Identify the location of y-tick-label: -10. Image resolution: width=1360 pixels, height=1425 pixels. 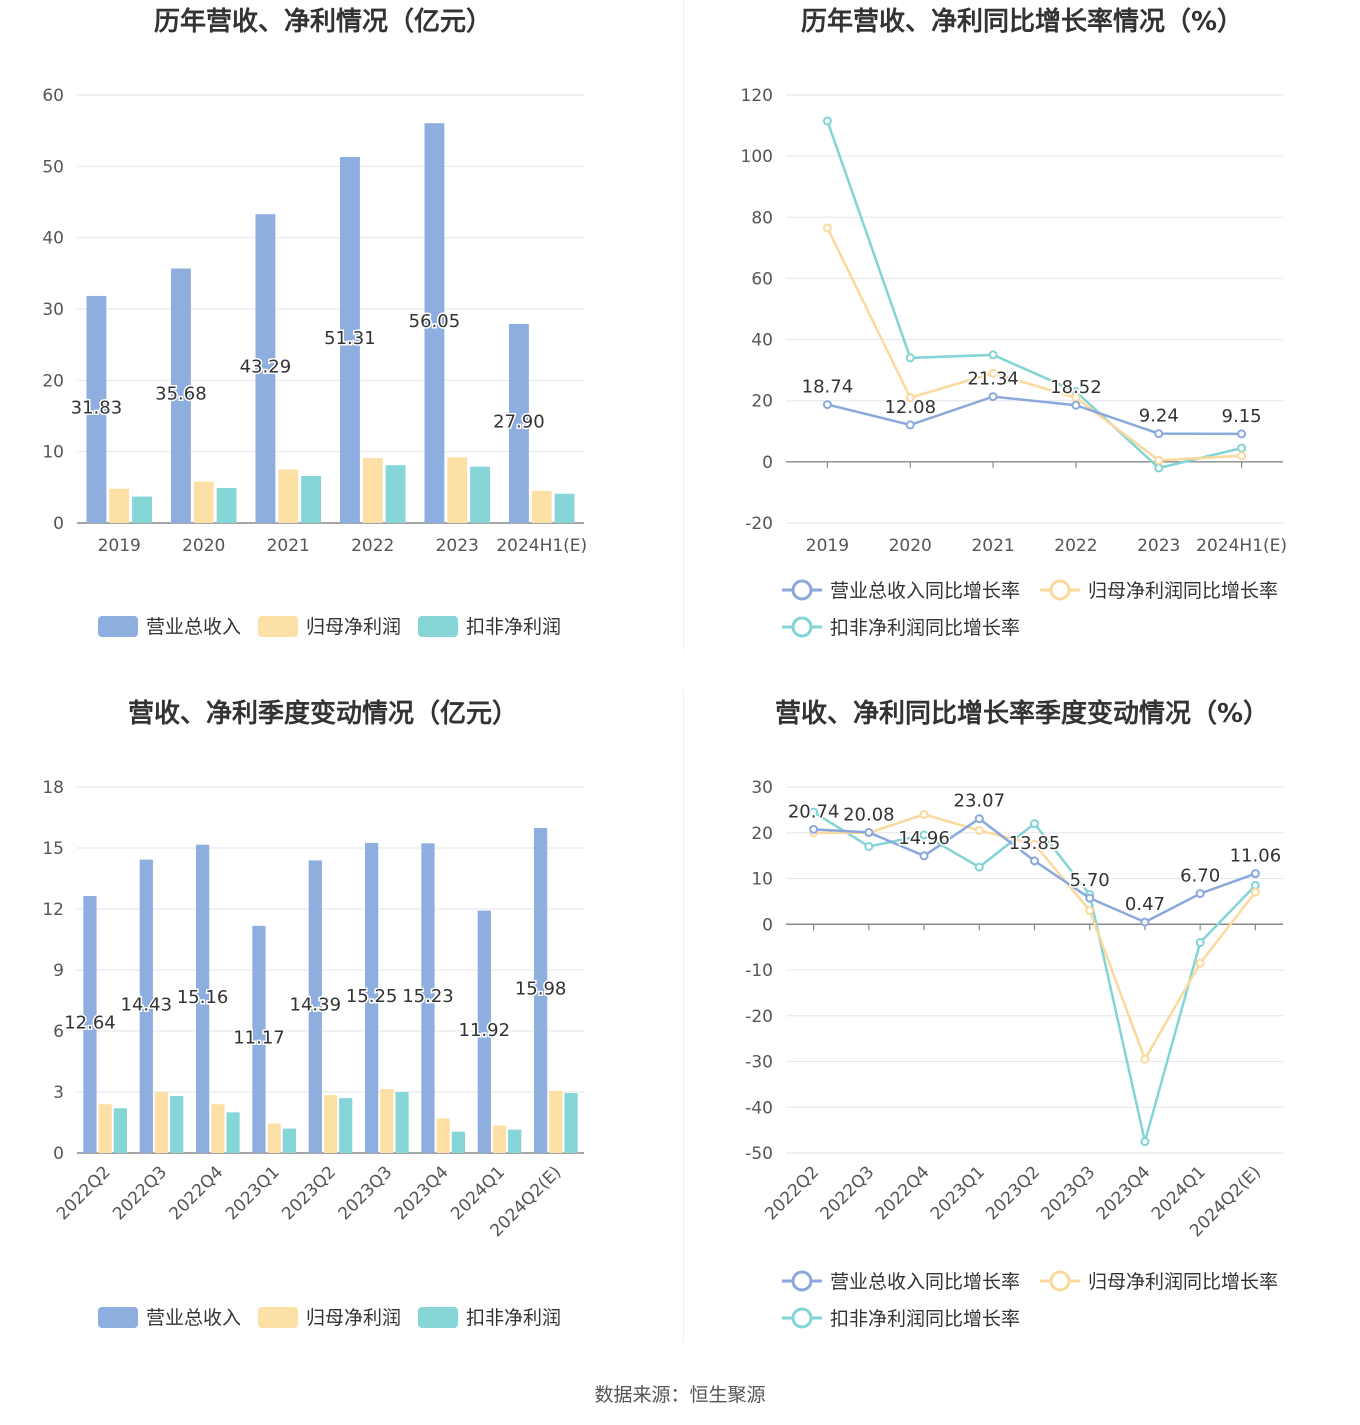
(759, 971).